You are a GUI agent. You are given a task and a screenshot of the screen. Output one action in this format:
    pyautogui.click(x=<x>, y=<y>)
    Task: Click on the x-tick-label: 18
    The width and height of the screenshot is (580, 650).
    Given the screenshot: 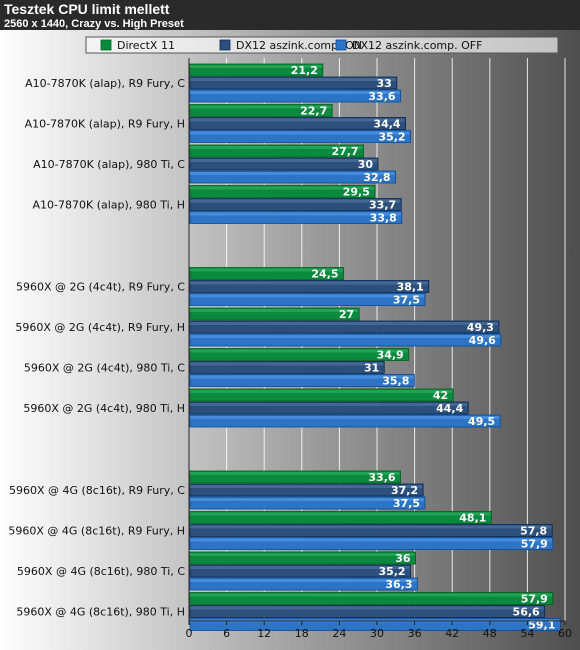 What is the action you would take?
    pyautogui.click(x=302, y=633)
    